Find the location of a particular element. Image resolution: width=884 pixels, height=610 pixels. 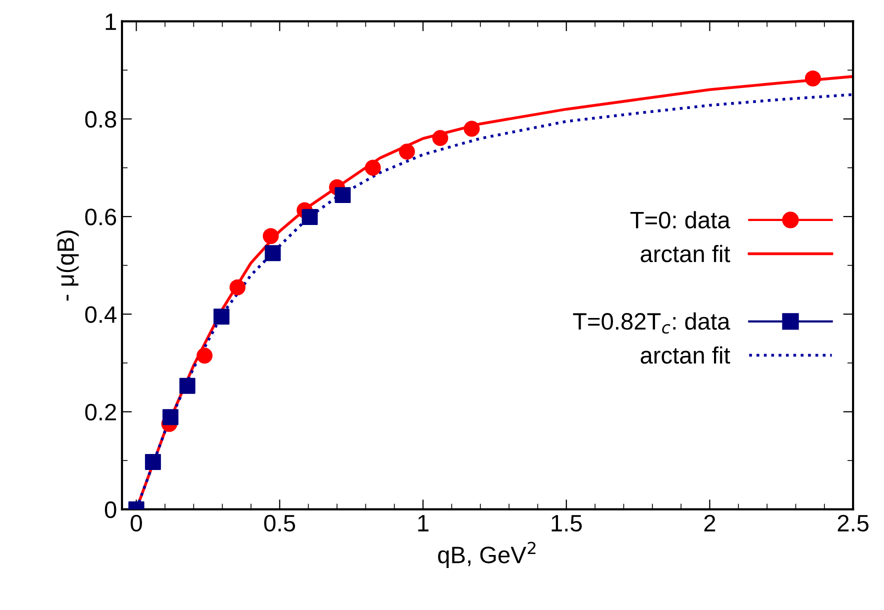

y-tick-label: 0.2 is located at coordinates (100, 412).